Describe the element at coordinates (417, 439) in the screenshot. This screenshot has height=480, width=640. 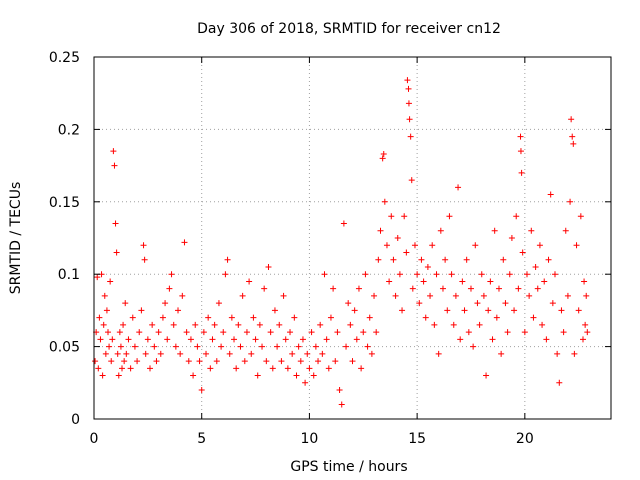
I see `x-tick-label: 15` at that location.